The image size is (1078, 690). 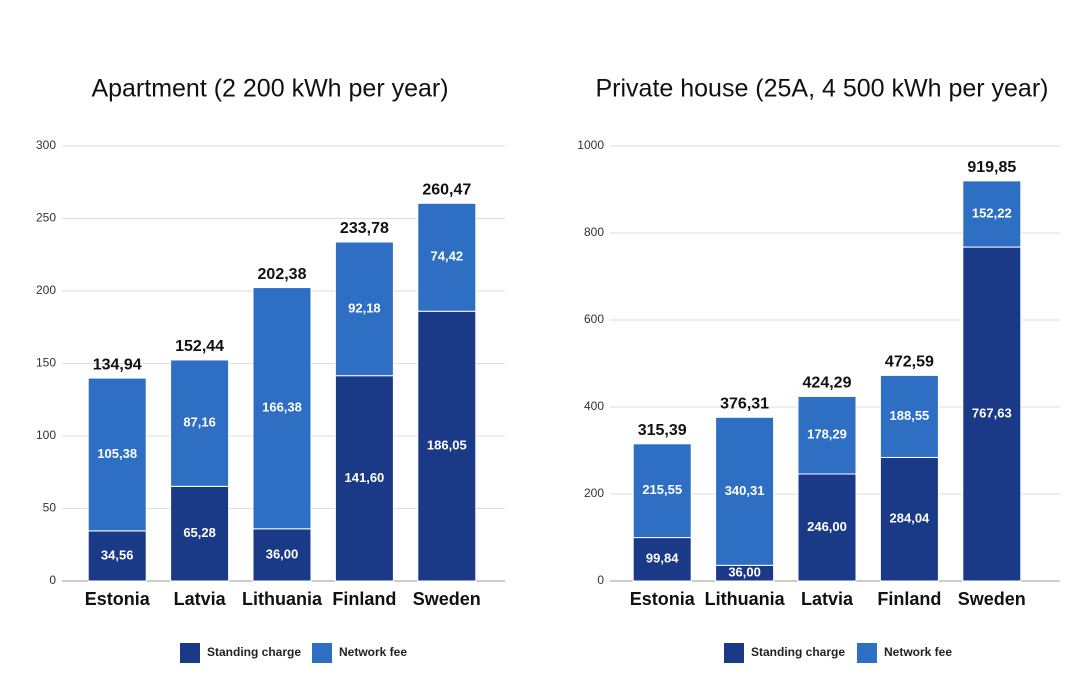 I want to click on value-label: 99,84, so click(x=662, y=558).